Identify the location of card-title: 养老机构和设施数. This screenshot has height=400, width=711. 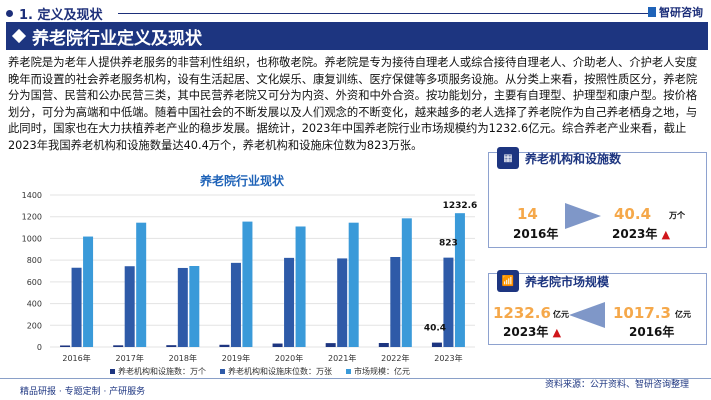
(573, 158).